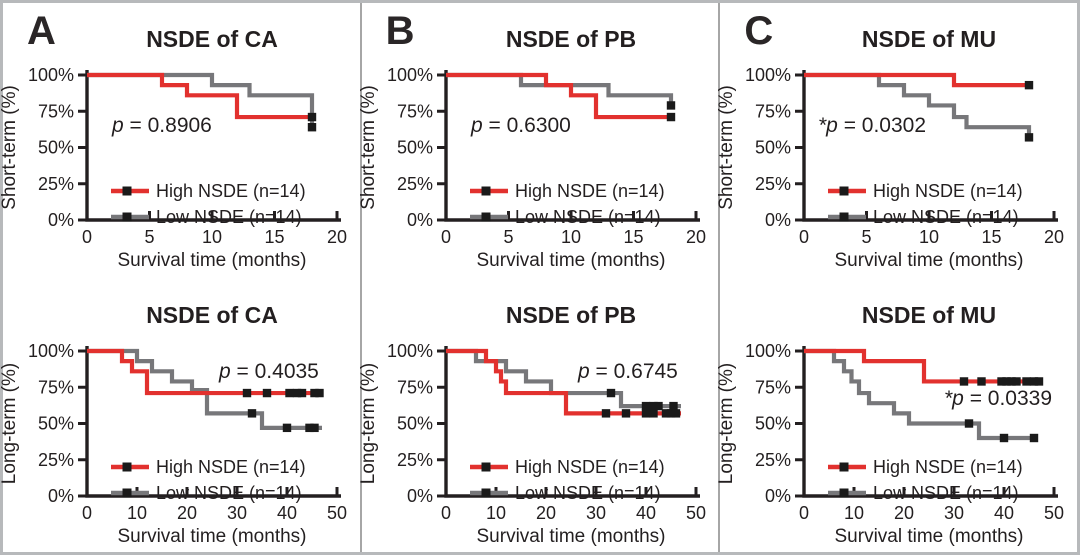 Image resolution: width=1080 pixels, height=555 pixels. What do you see at coordinates (212, 39) in the screenshot?
I see `chart-title: NSDE of CA` at bounding box center [212, 39].